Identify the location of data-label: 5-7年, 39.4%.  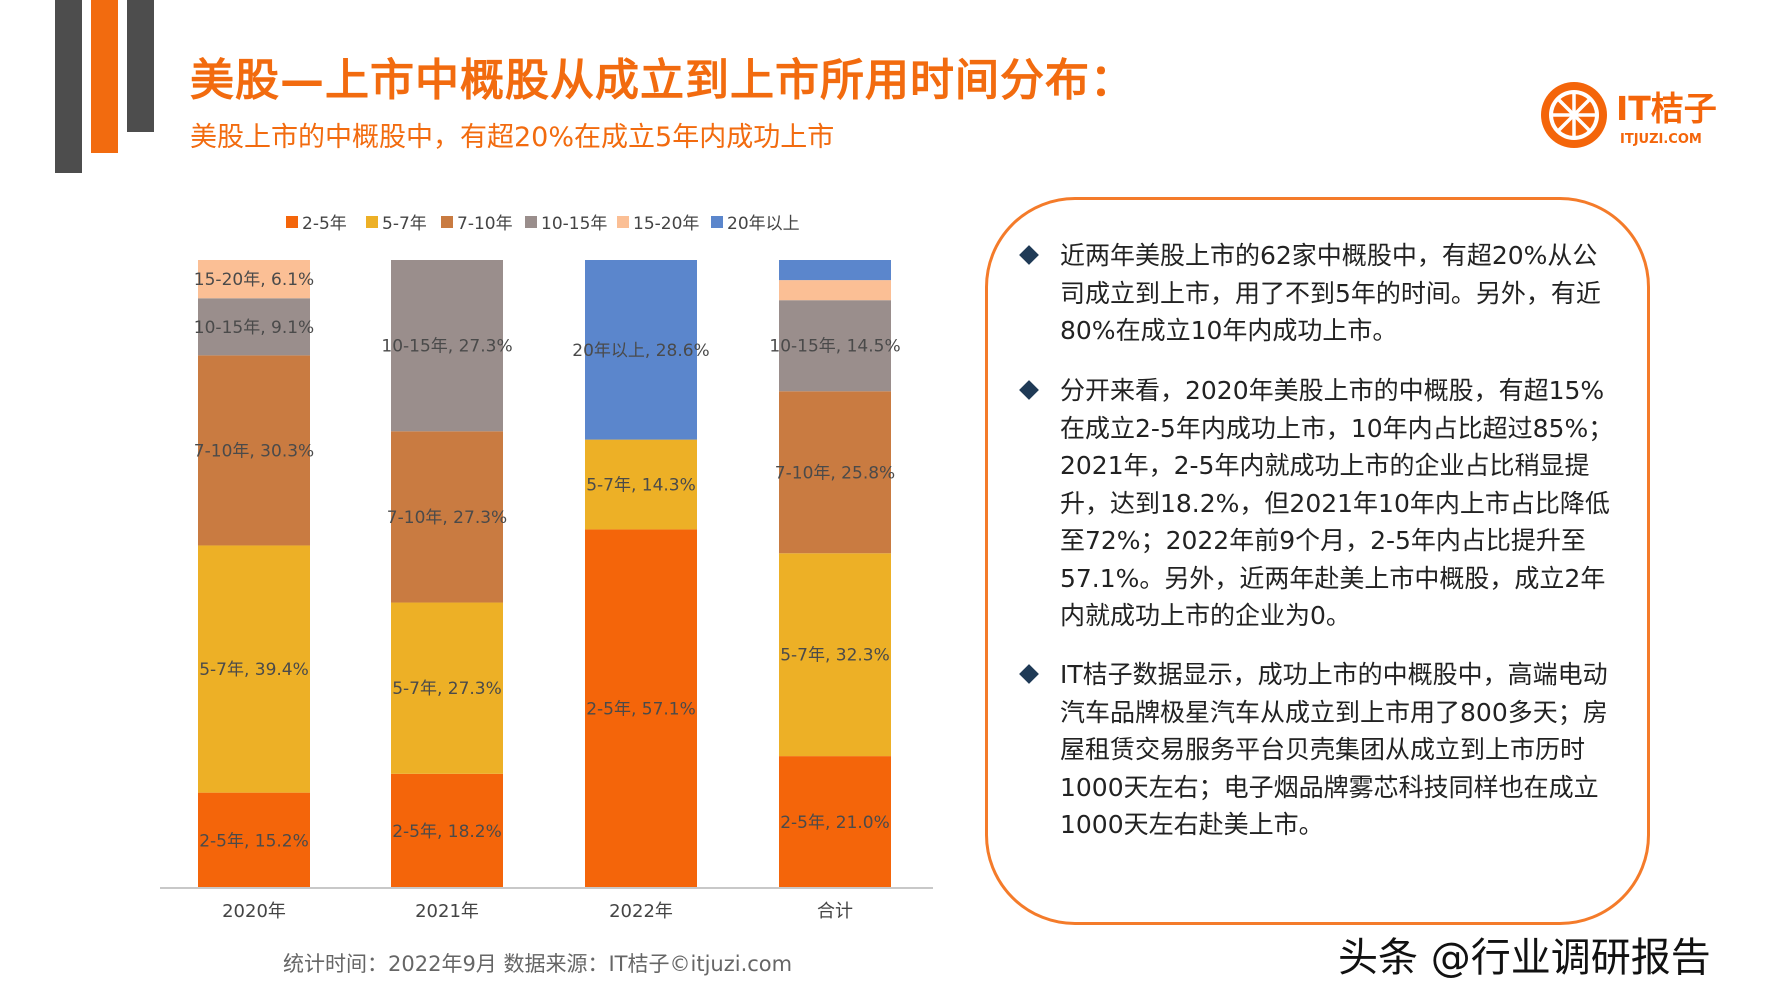
(254, 670).